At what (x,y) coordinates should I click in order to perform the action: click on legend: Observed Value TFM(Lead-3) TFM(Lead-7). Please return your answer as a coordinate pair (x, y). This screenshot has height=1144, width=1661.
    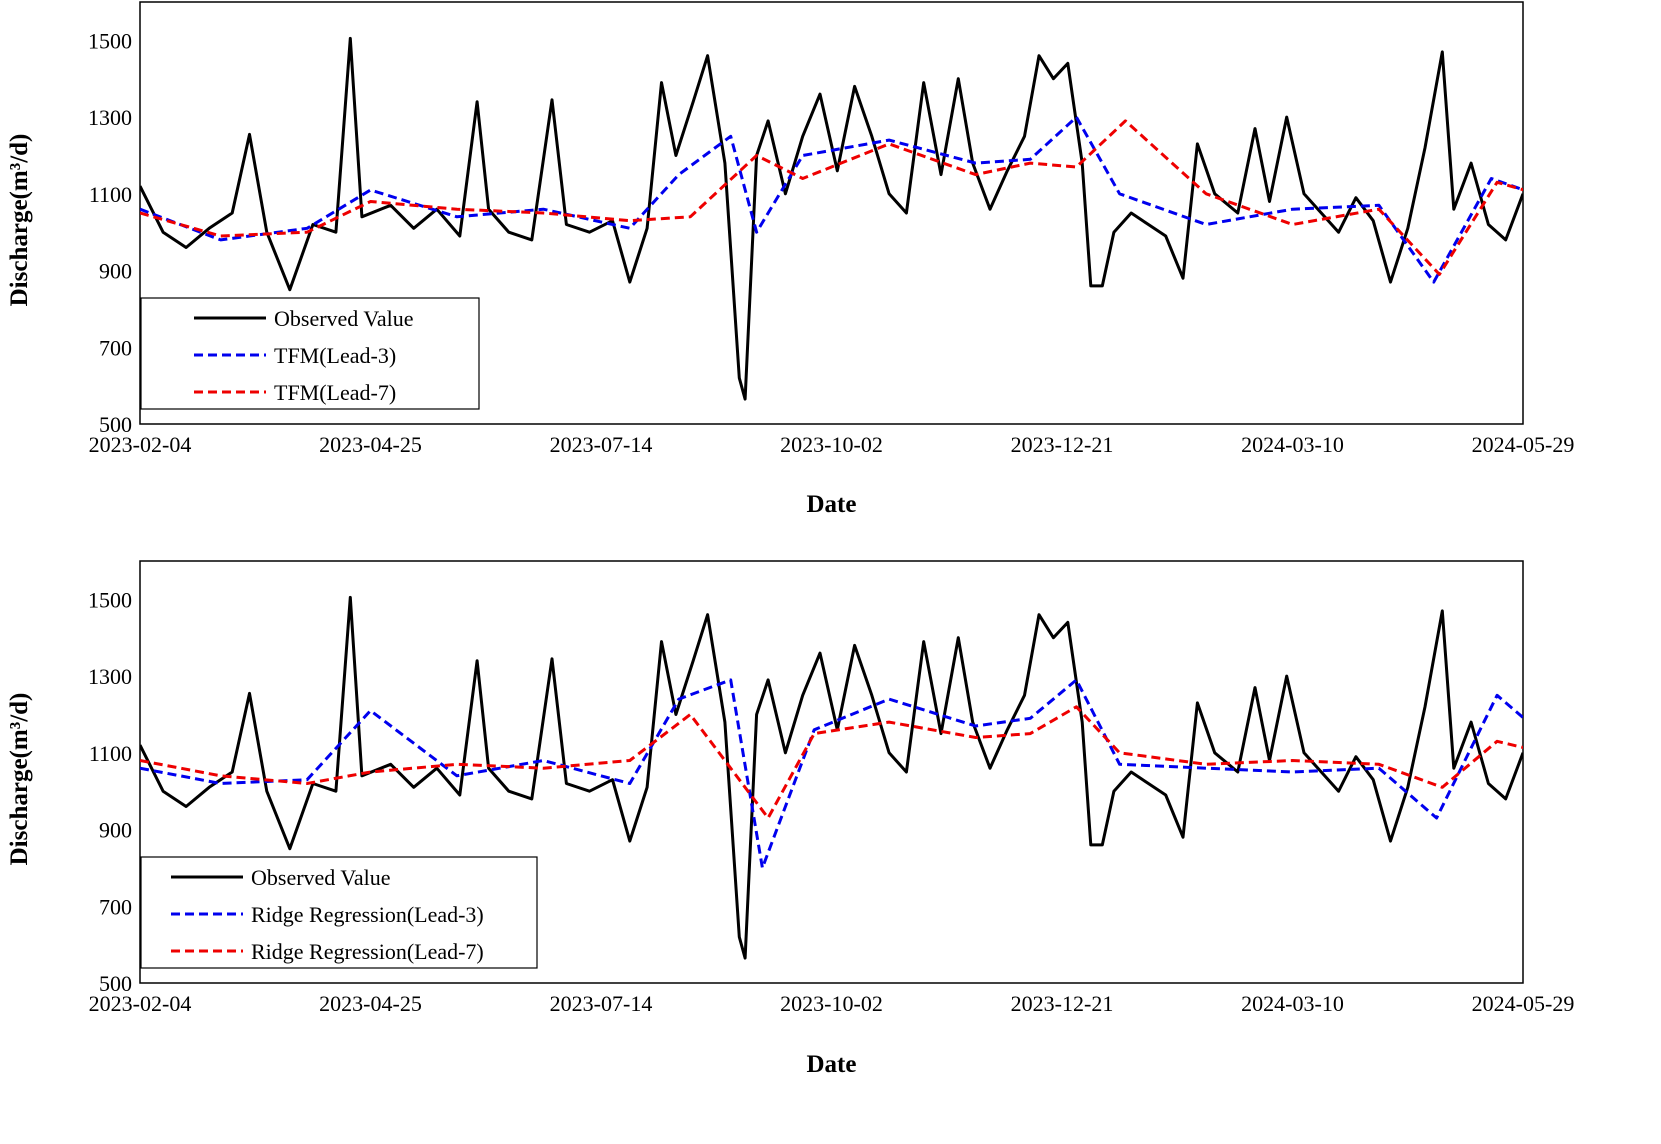
    Looking at the image, I should click on (310, 353).